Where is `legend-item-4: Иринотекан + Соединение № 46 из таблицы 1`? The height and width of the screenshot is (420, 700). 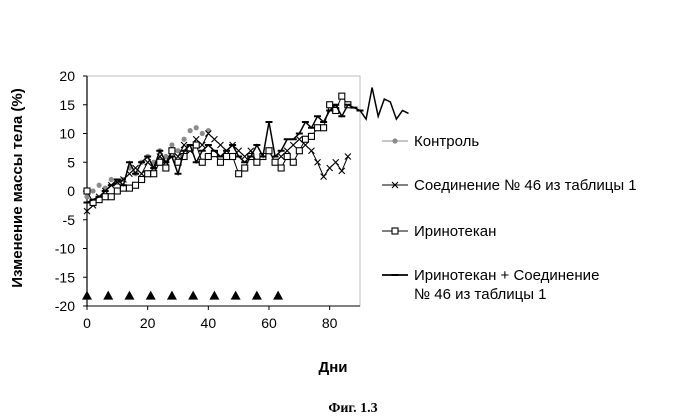 legend-item-4: Иринотекан + Соединение № 46 из таблицы 1 is located at coordinates (490, 285).